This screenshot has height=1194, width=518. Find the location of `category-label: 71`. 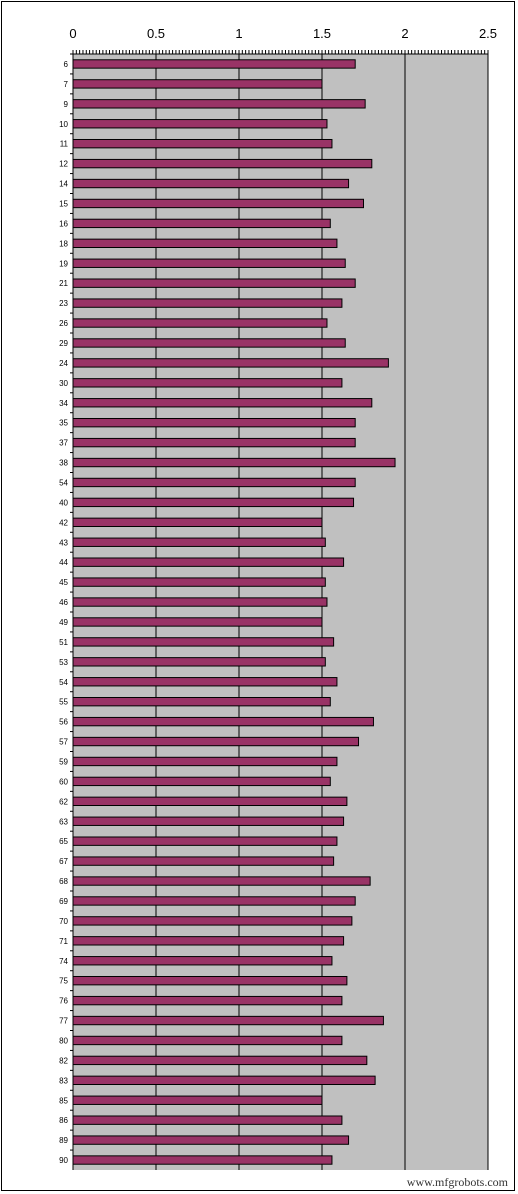

category-label: 71 is located at coordinates (63, 941).